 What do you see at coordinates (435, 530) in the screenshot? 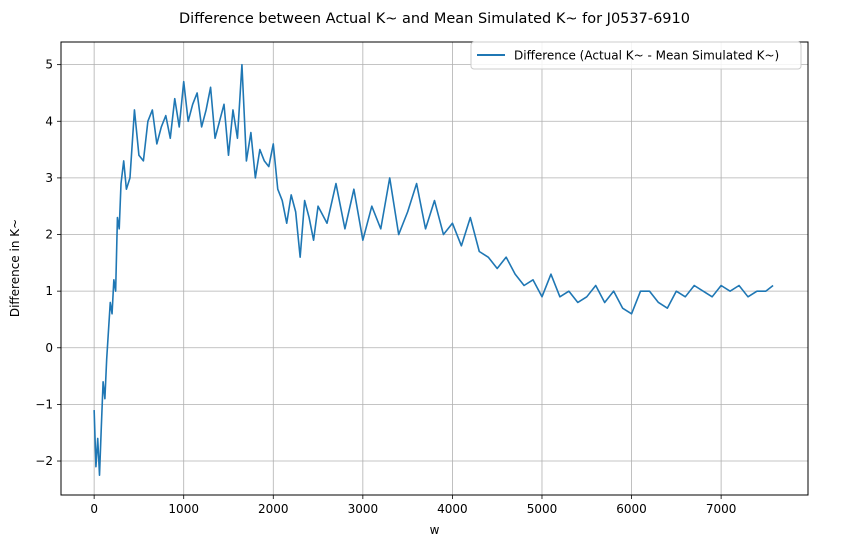
I see `x-axis-label: w` at bounding box center [435, 530].